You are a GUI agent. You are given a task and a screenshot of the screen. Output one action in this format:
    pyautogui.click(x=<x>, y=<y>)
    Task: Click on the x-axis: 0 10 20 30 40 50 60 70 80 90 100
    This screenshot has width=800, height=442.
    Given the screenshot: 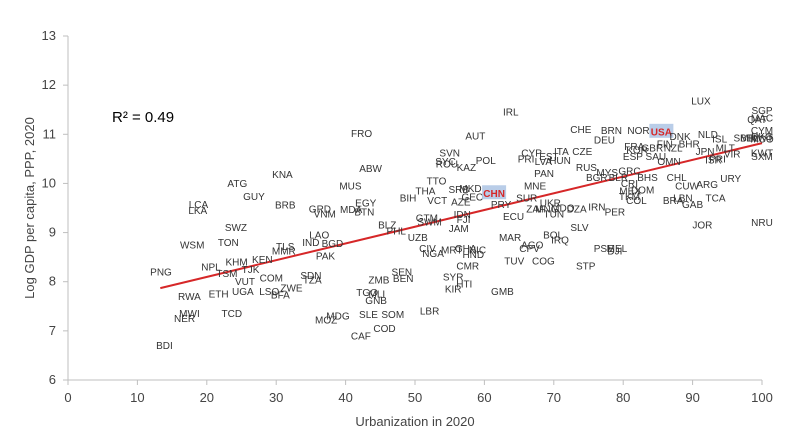 What is the action you would take?
    pyautogui.click(x=418, y=392)
    